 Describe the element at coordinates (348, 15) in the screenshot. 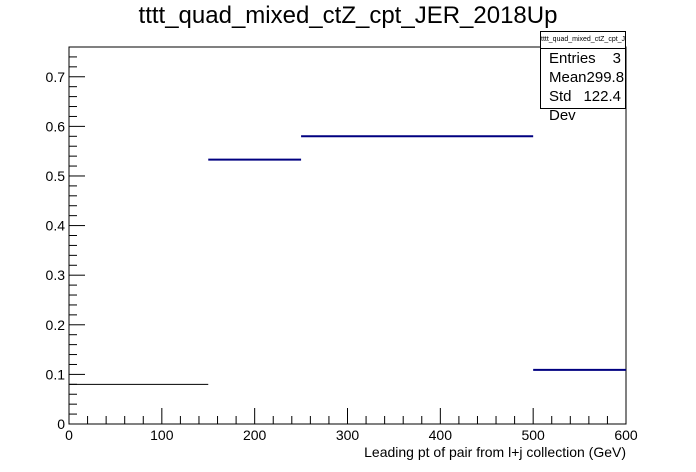

I see `chart-title: tttt_quad_mixed_ctZ_cpt_JER_2018Up` at that location.